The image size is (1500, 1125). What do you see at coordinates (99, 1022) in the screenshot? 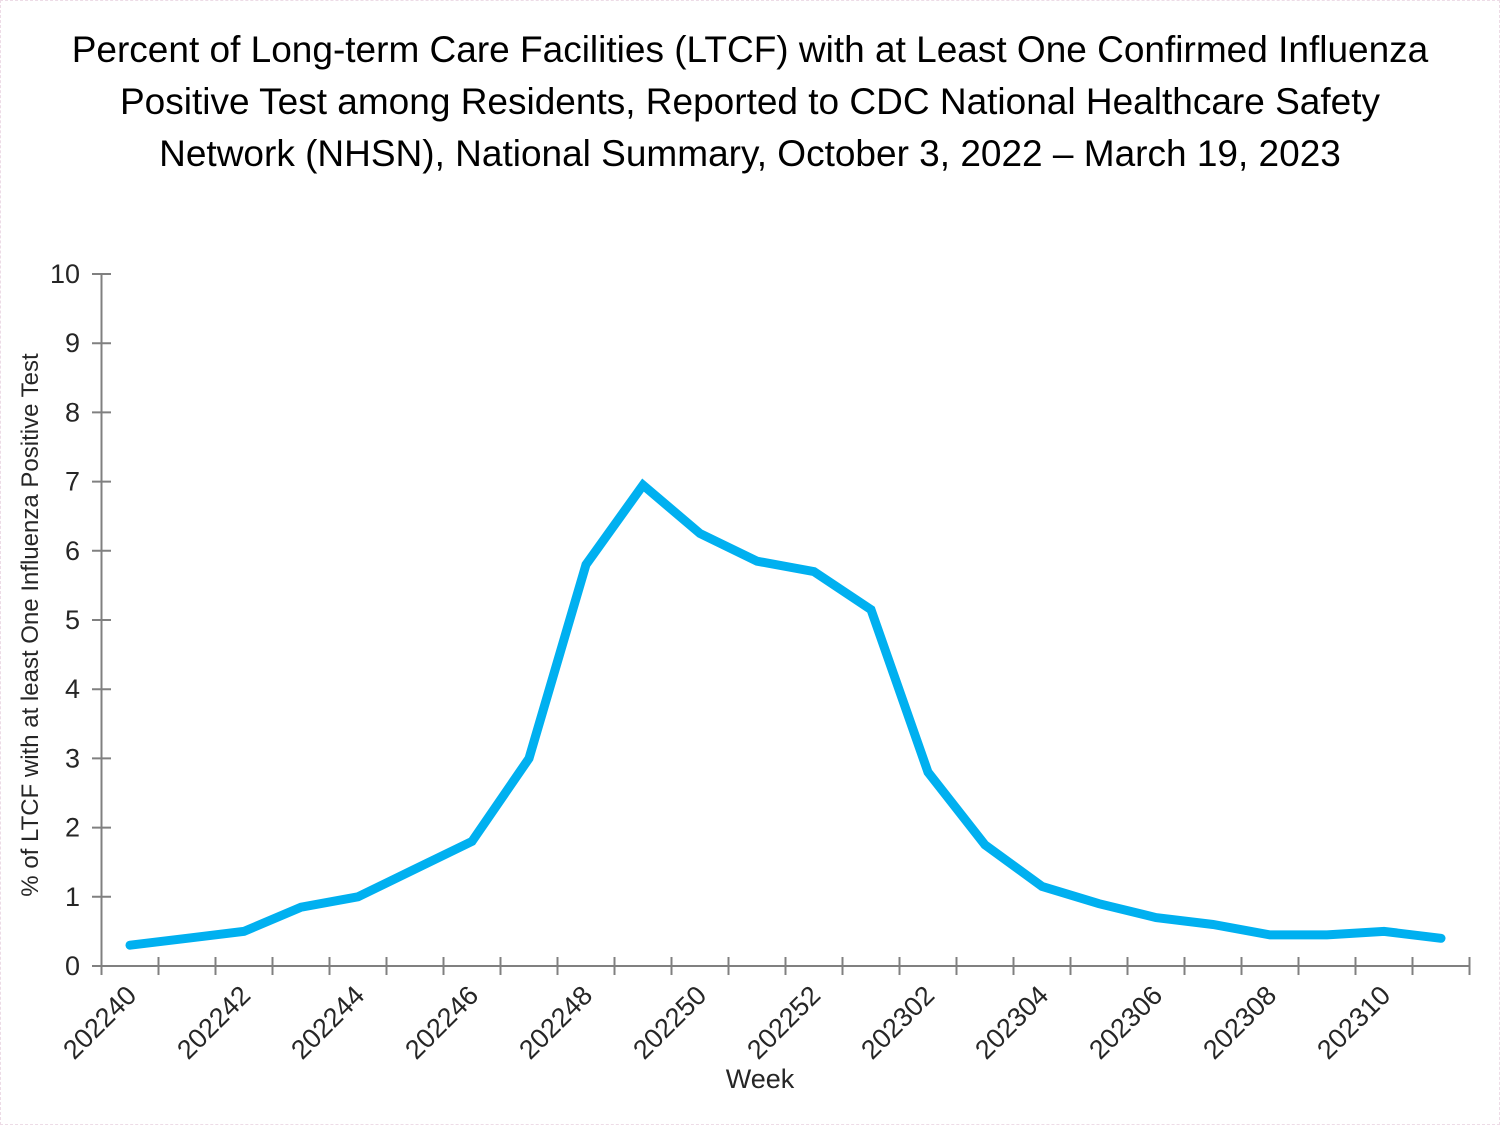
I see `x-tick-label: 202240` at bounding box center [99, 1022].